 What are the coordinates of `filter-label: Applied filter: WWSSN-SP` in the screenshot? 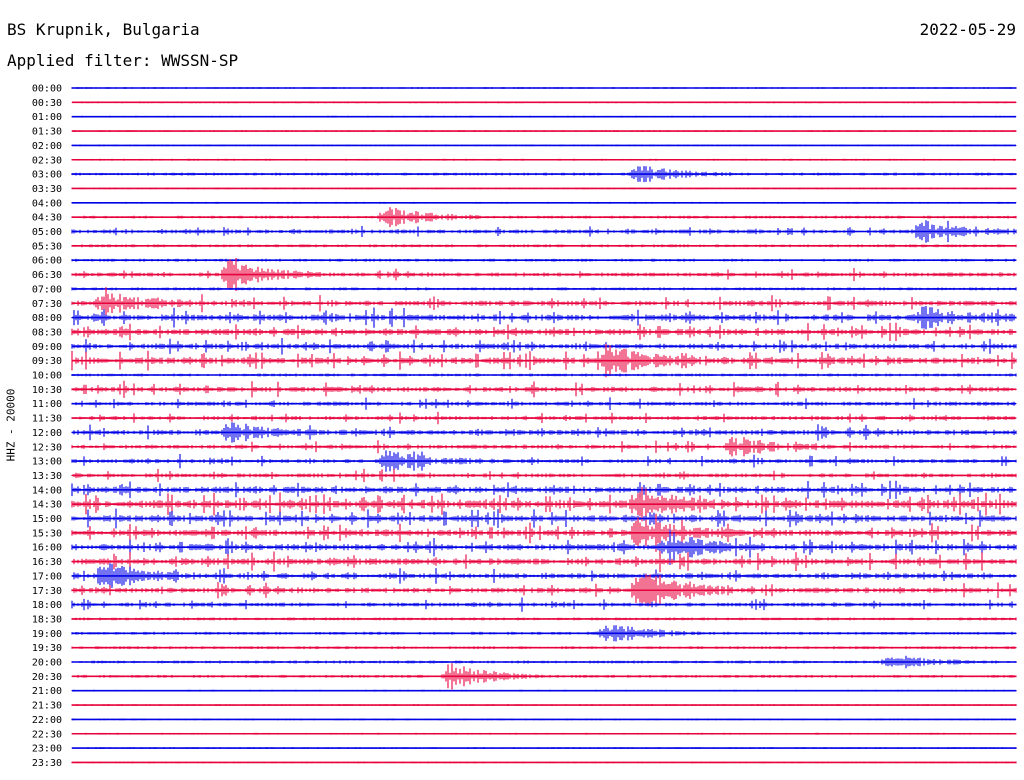 It's located at (123, 60).